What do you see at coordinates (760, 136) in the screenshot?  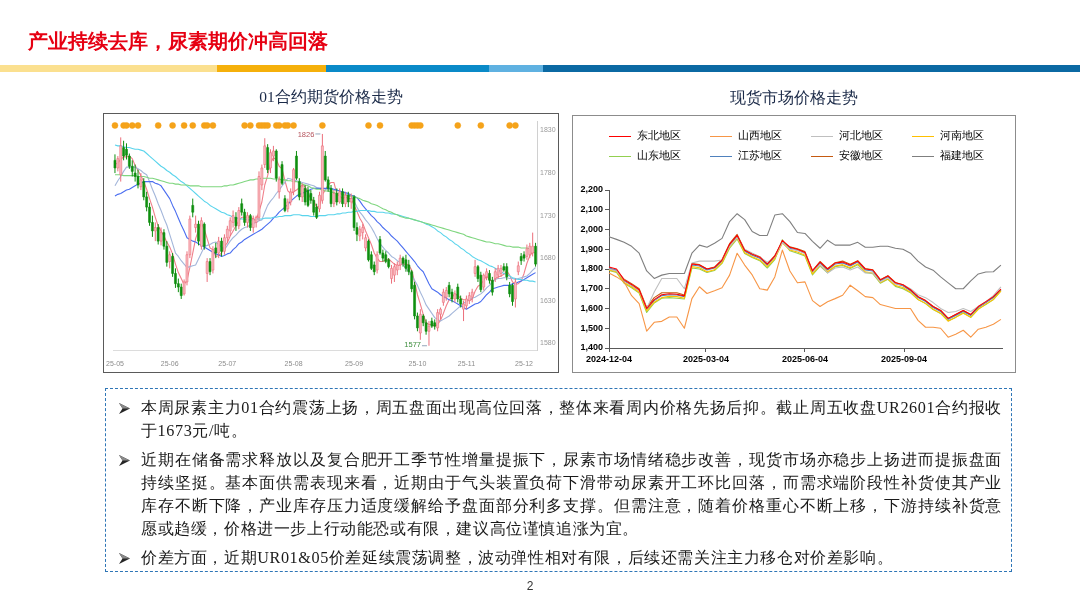 I see `legend-label: 山西地区` at bounding box center [760, 136].